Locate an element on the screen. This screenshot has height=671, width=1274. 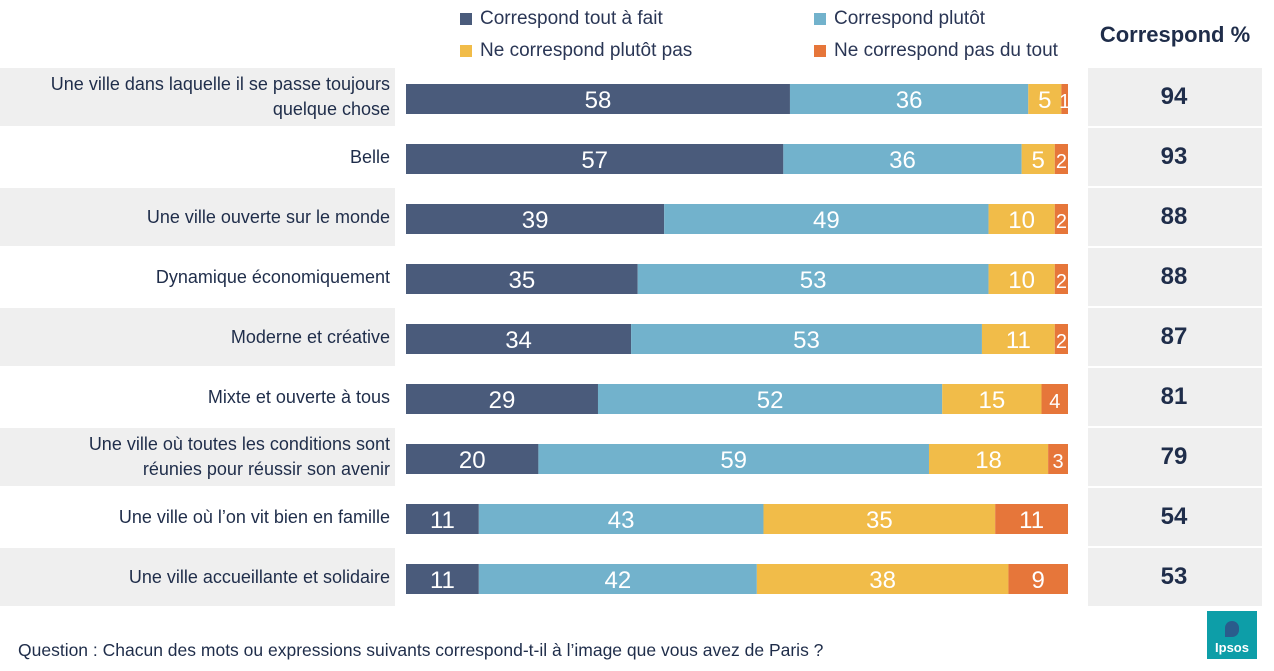
bar-value-label: 58 is located at coordinates (598, 100).